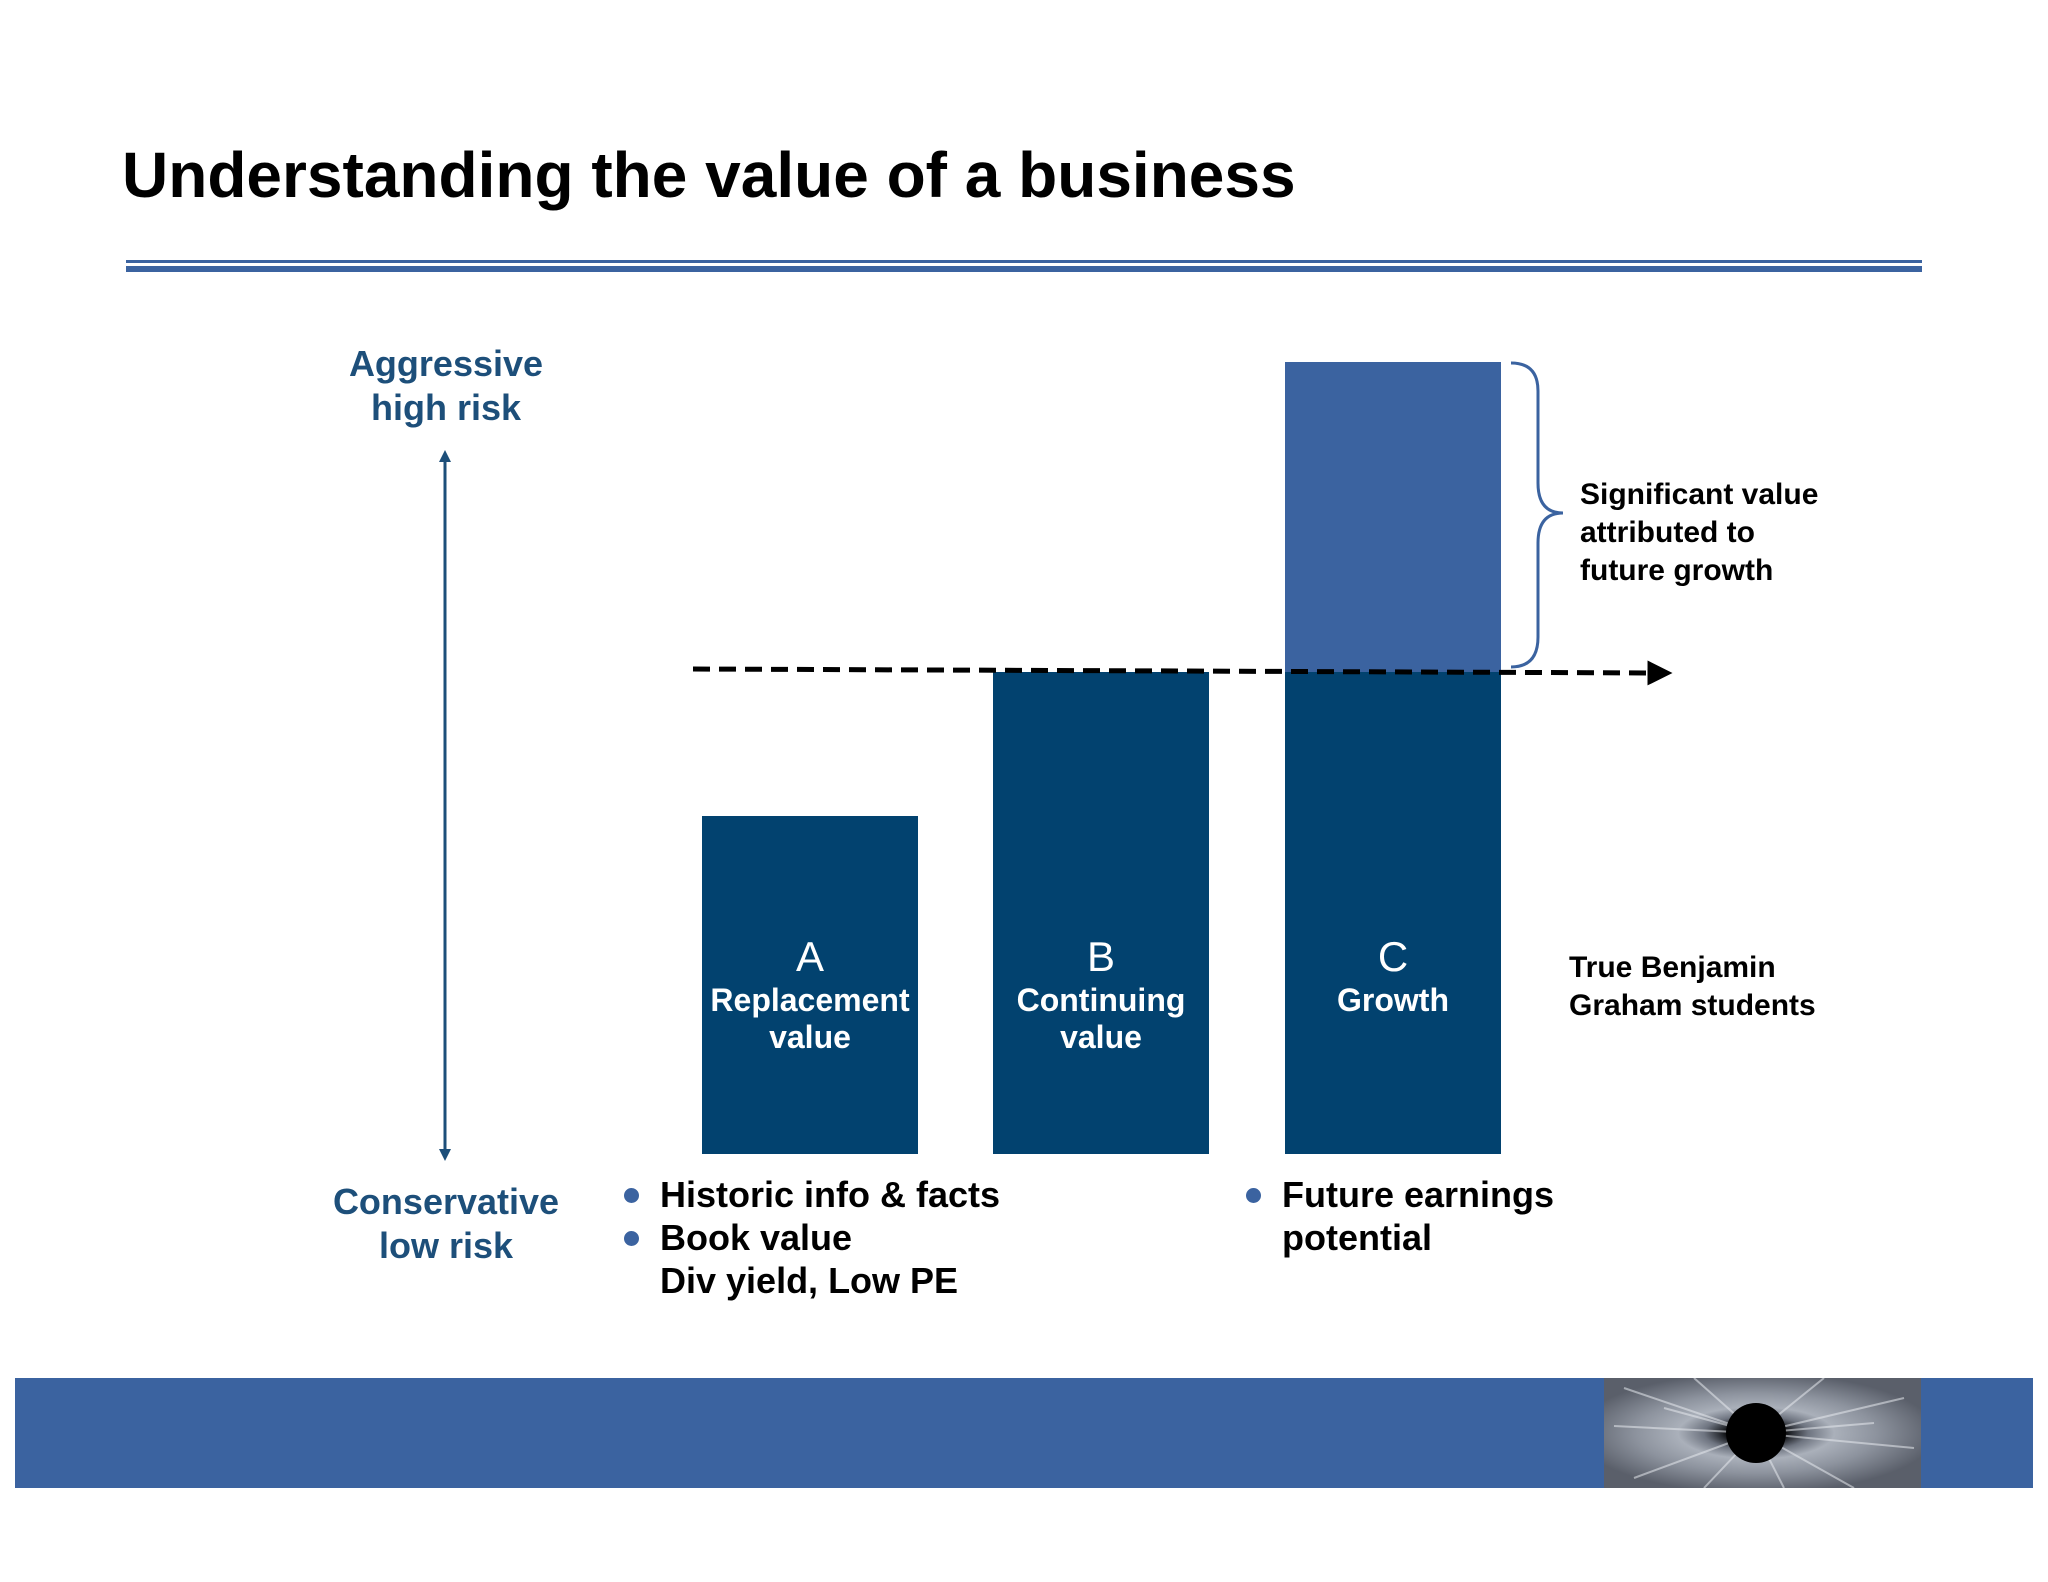 The height and width of the screenshot is (1582, 2048). I want to click on title-rule-thin, so click(1024, 261).